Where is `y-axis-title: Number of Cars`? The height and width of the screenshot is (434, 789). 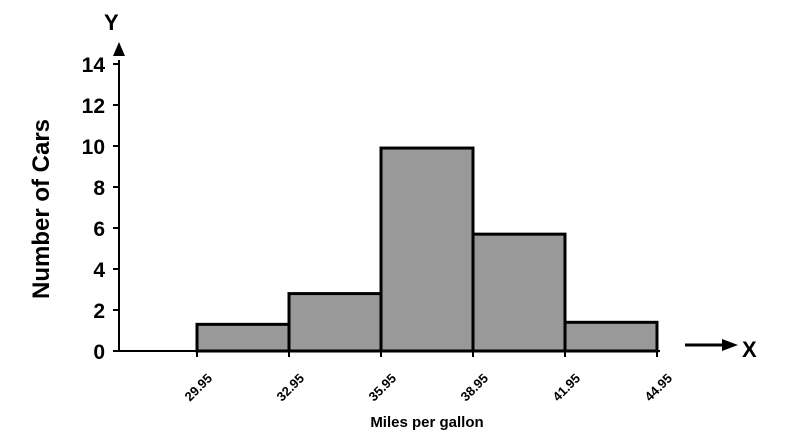 y-axis-title: Number of Cars is located at coordinates (41, 209).